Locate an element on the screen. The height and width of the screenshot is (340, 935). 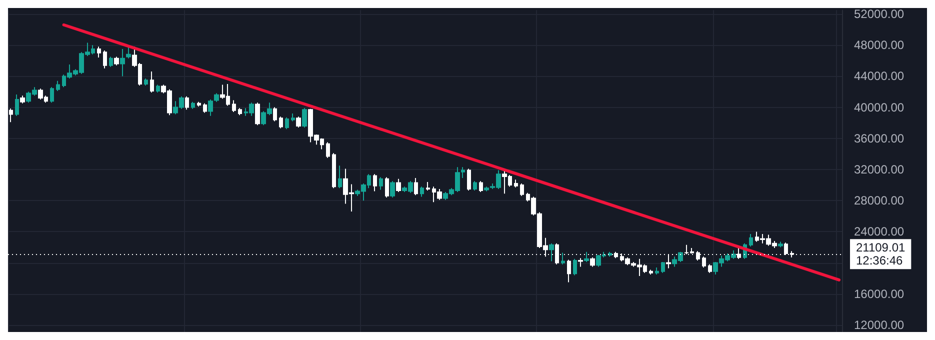
ref-line-label: 21109.01 is located at coordinates (881, 247).